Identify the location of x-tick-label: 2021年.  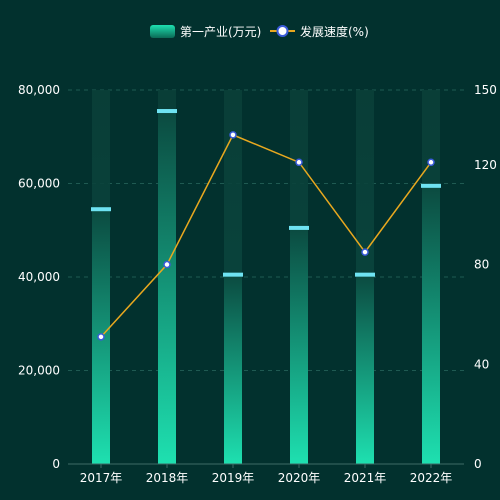
(365, 478).